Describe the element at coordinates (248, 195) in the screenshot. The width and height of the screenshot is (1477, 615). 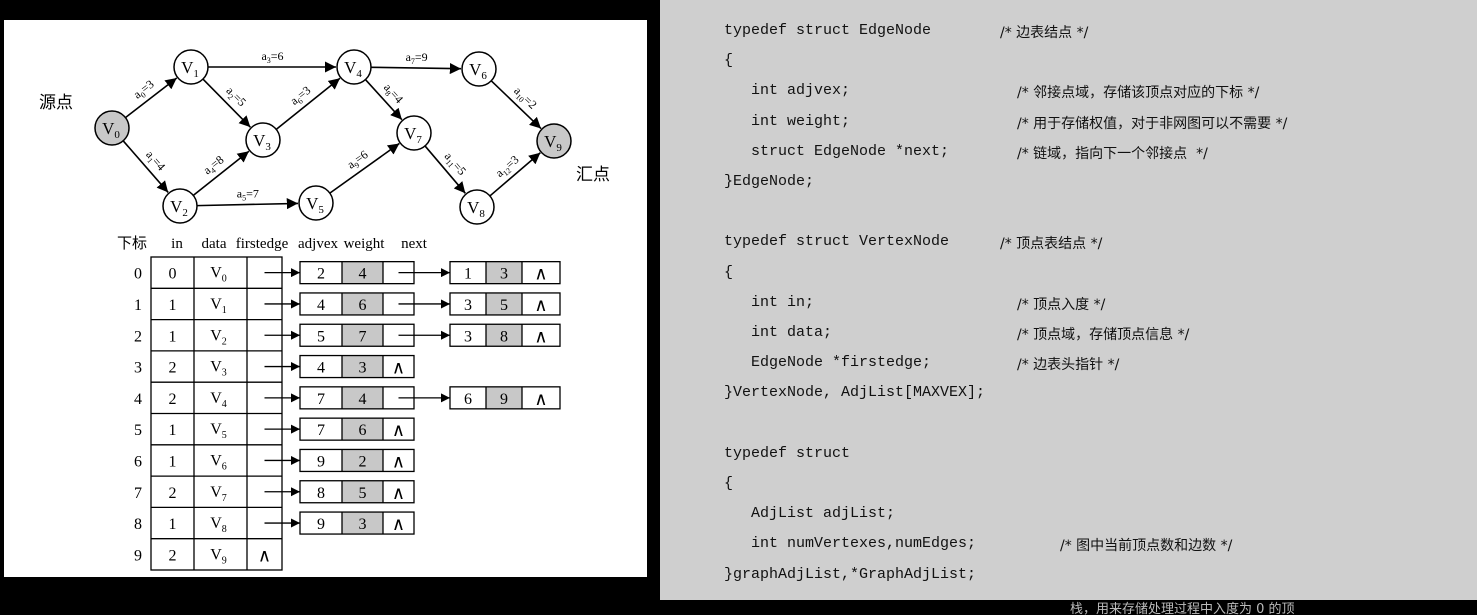
I see `edge-label-5: a5=7` at that location.